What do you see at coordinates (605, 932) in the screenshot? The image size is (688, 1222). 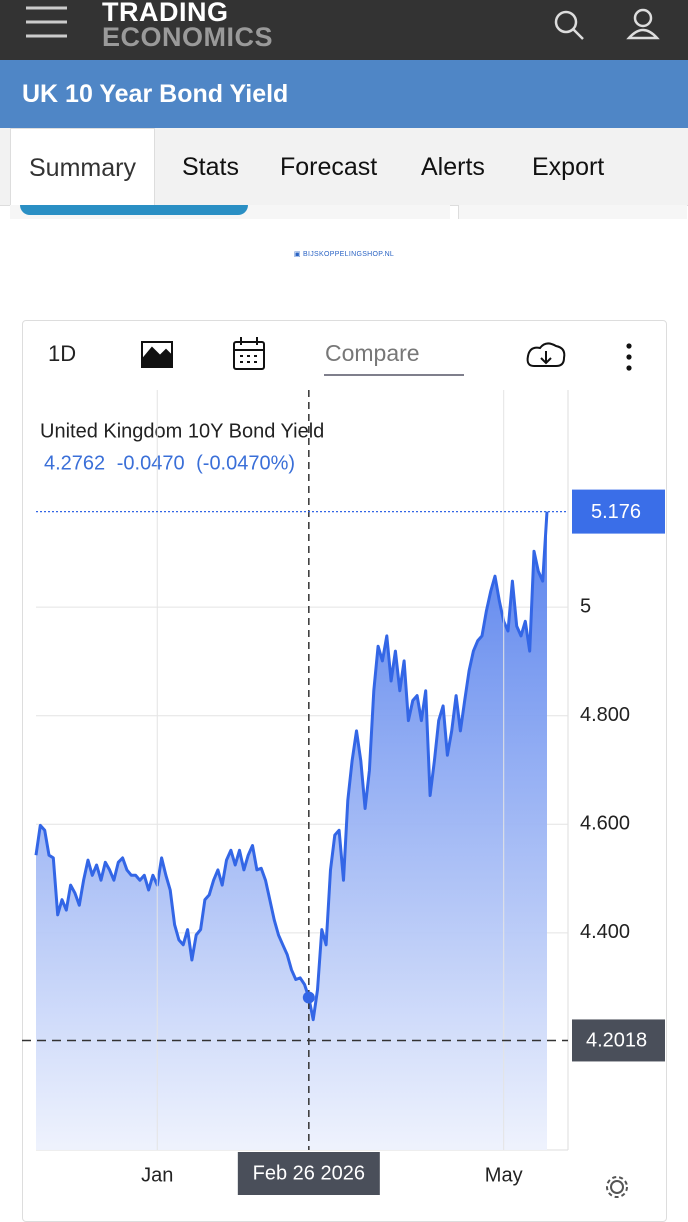 I see `y-tick-label: 4.400` at bounding box center [605, 932].